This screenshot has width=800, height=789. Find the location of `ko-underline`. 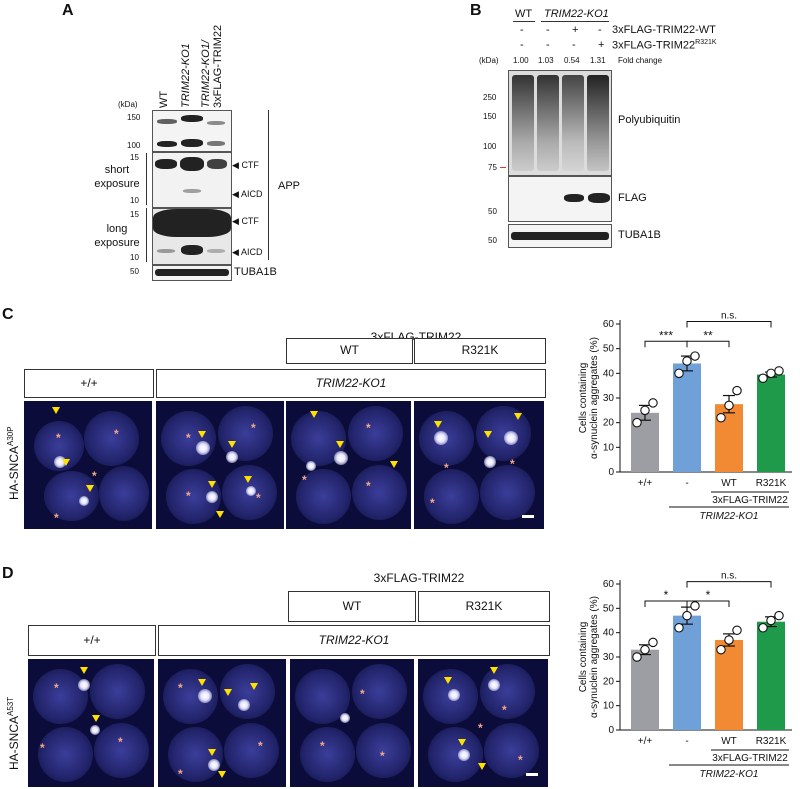

ko-underline is located at coordinates (575, 21).